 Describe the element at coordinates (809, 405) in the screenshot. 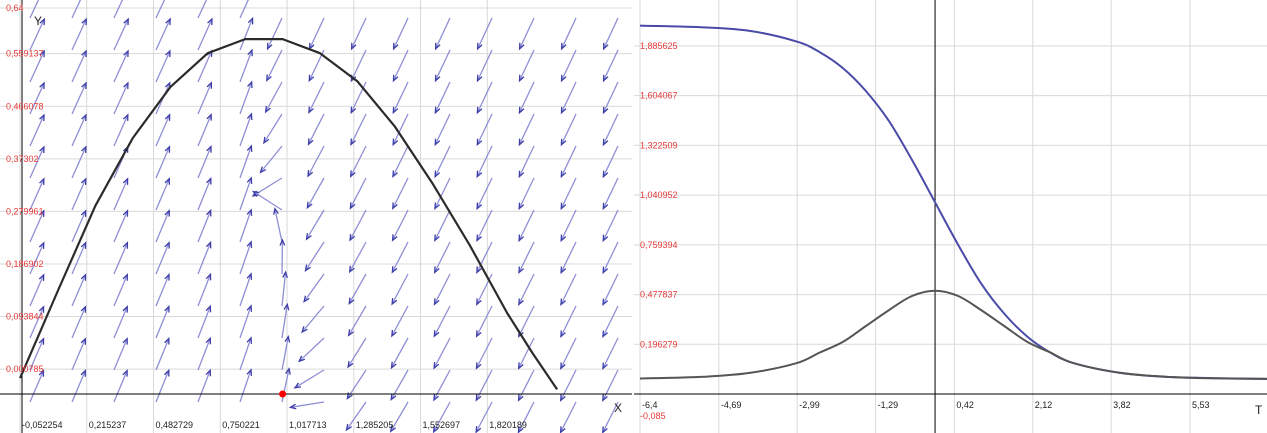

I see `t-tick-label: -2,99` at that location.